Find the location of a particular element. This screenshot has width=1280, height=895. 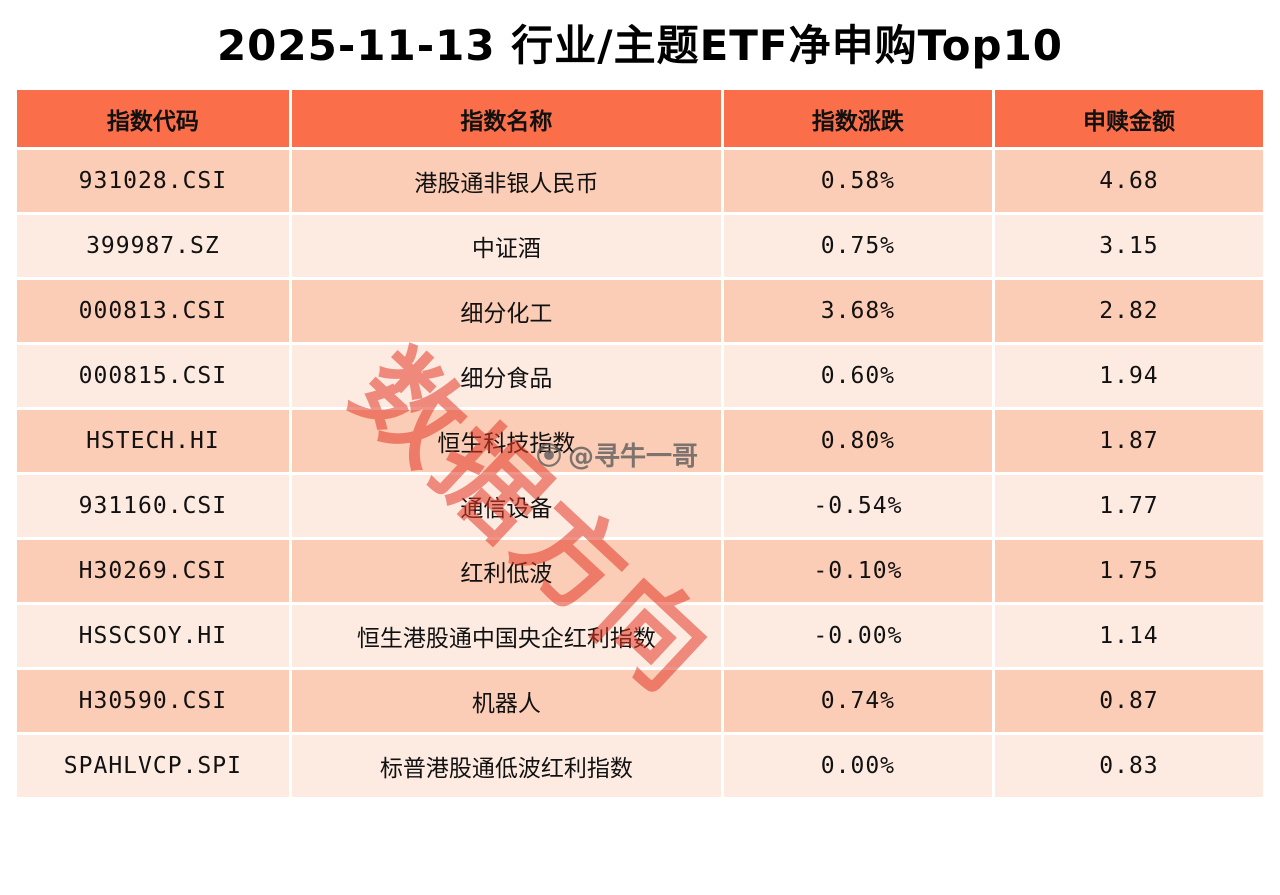

cell-index-name: 细分食品 is located at coordinates (506, 376).